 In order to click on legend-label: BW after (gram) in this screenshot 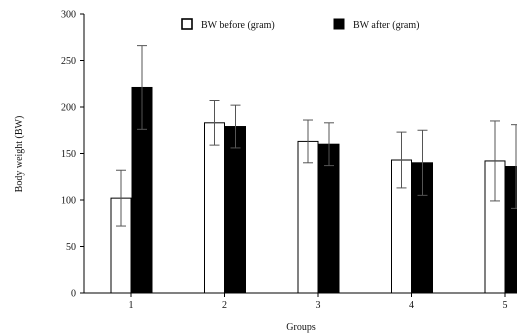, I will do `click(386, 25)`.